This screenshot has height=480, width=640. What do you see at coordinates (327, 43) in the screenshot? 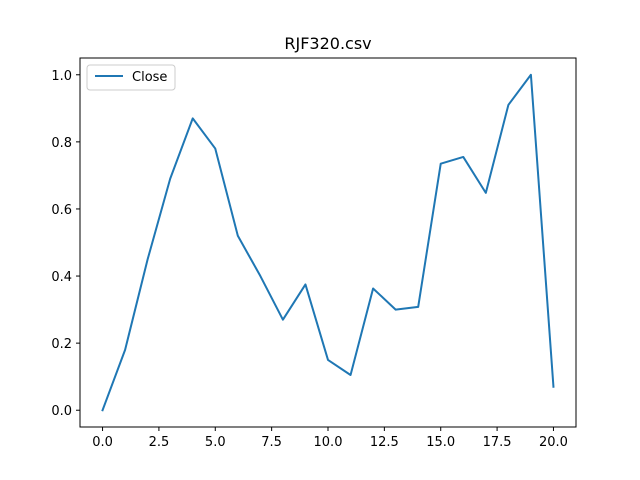
I see `chart-title: RJF320.csv` at bounding box center [327, 43].